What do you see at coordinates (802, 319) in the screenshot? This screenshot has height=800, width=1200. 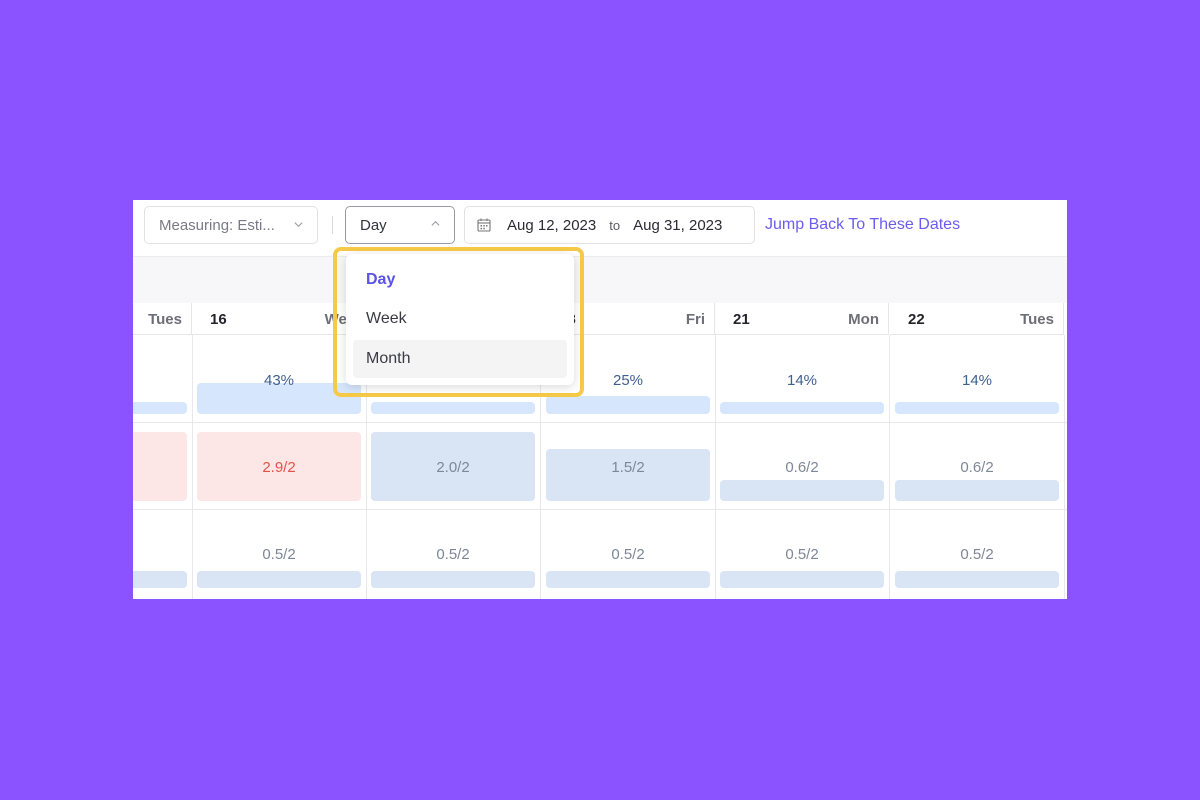 I see `day-header: 21 Mon` at bounding box center [802, 319].